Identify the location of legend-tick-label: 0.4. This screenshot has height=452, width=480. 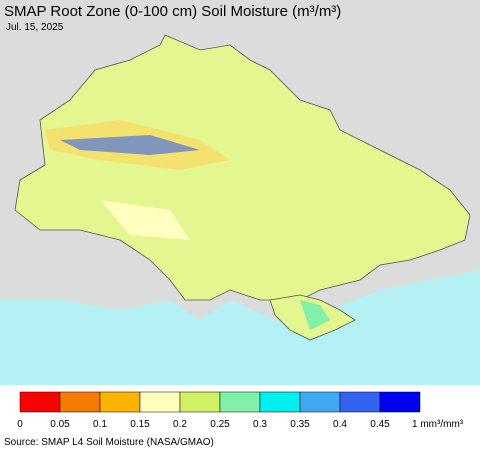
(340, 424).